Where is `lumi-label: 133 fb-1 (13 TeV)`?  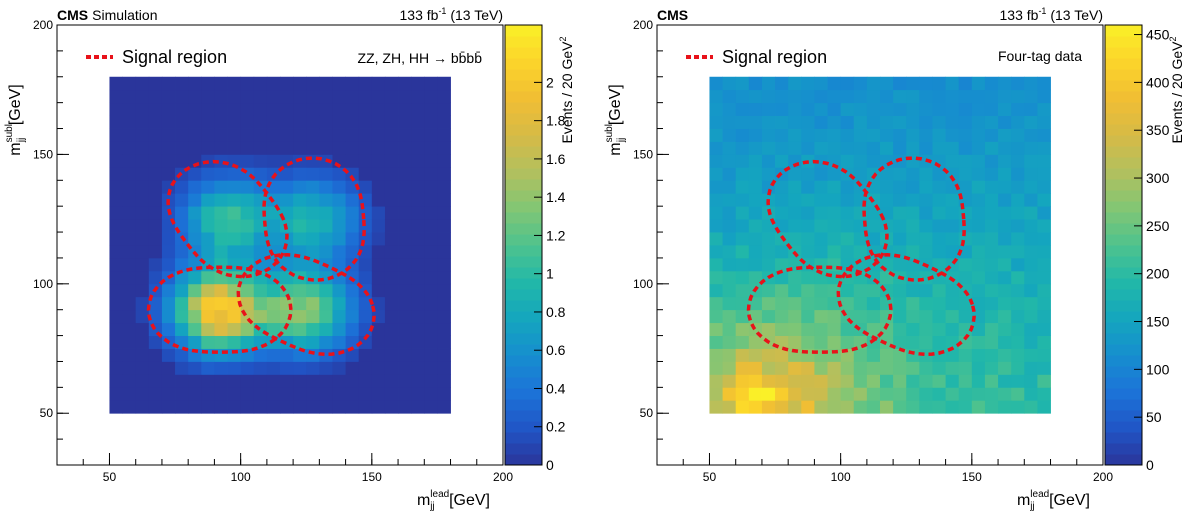 lumi-label: 133 fb-1 (13 TeV) is located at coordinates (452, 14).